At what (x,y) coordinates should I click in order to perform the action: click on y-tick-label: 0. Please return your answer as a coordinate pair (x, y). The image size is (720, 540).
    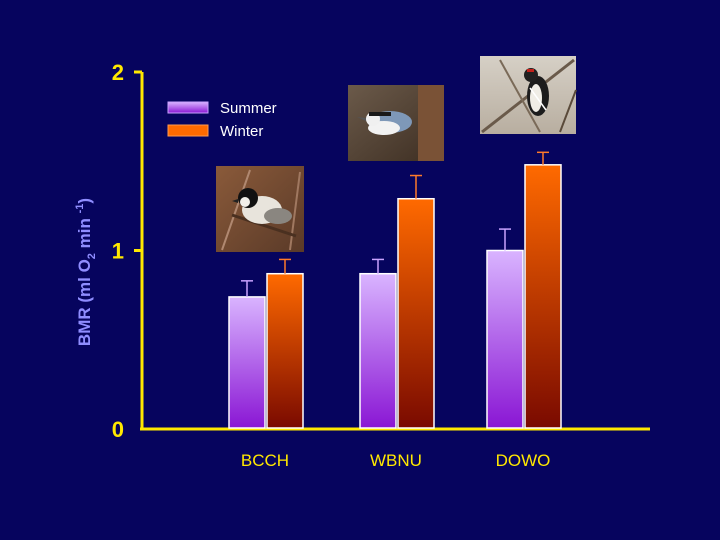
    Looking at the image, I should click on (118, 429).